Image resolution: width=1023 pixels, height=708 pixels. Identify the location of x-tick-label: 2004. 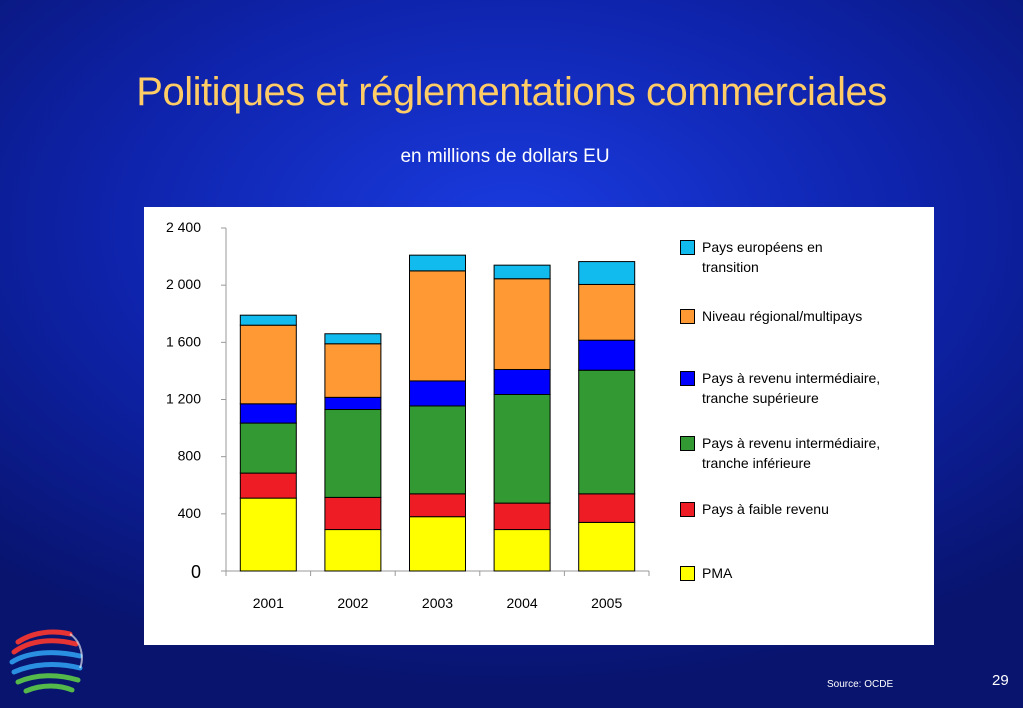
(522, 603).